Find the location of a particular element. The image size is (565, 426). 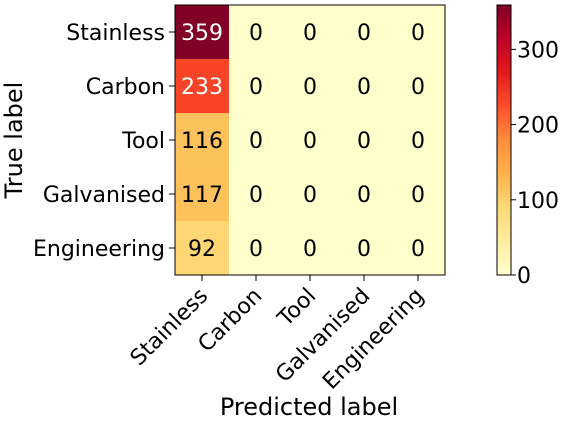

cell-value-label: 116 is located at coordinates (202, 141).